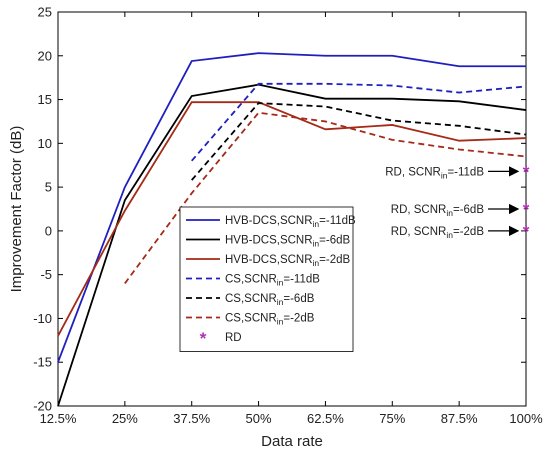  Describe the element at coordinates (419, 210) in the screenshot. I see `rd-label-1-main: RD, SCNR` at that location.